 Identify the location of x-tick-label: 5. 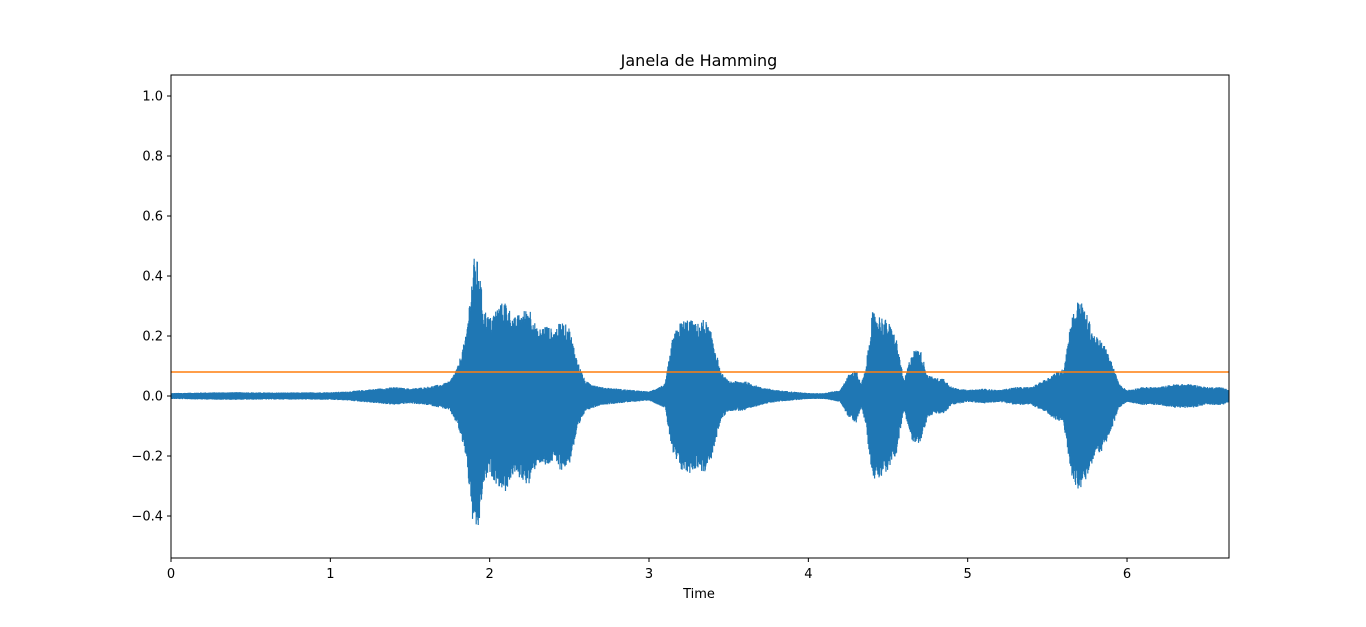
(968, 574).